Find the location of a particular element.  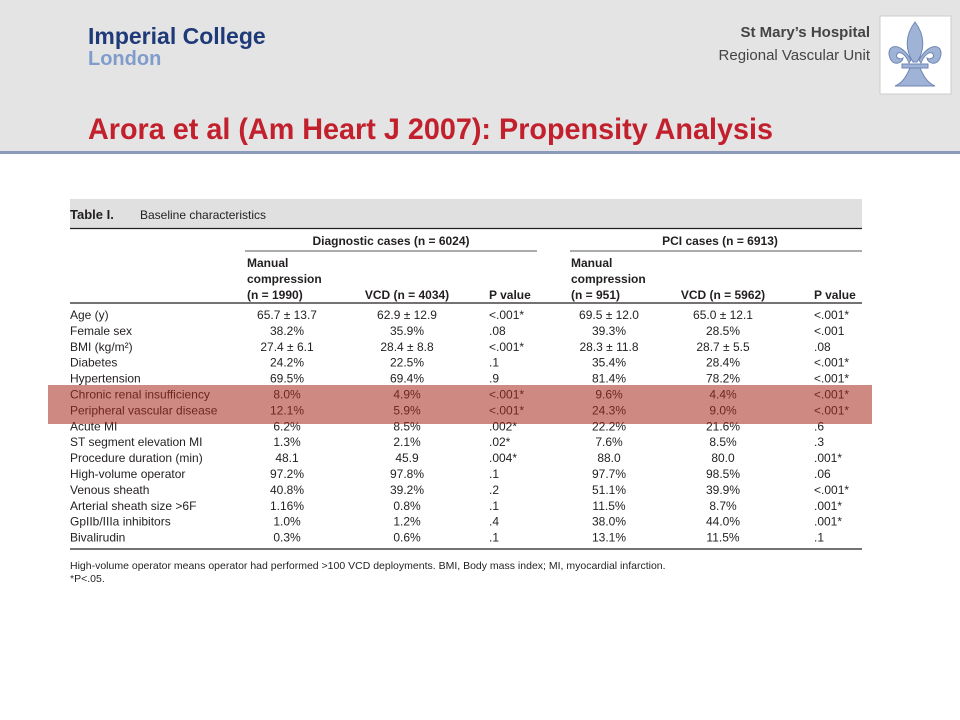

table-cell: 65.0 ± 12.1 is located at coordinates (723, 315).